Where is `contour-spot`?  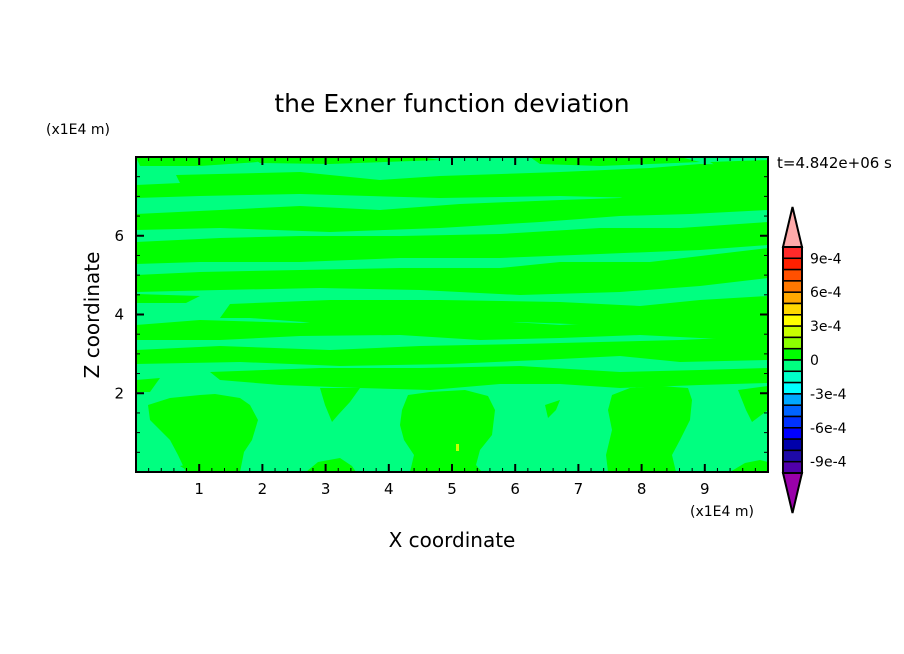 contour-spot is located at coordinates (457, 447).